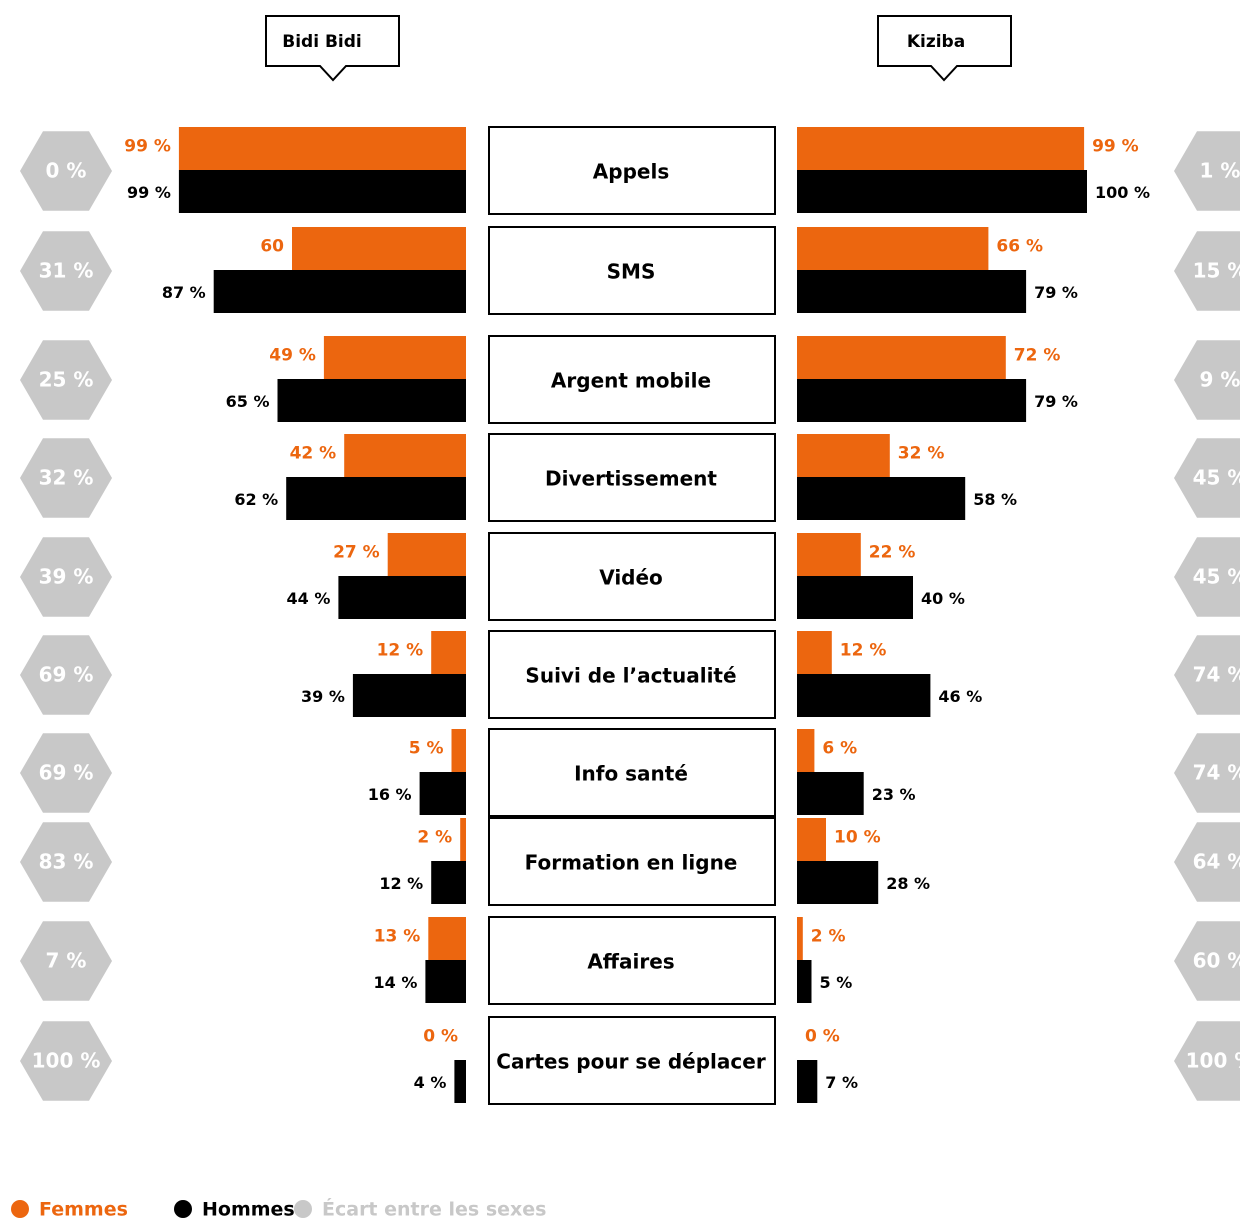 Image resolution: width=1240 pixels, height=1219 pixels. What do you see at coordinates (440, 1037) in the screenshot?
I see `value-label: 0 %` at bounding box center [440, 1037].